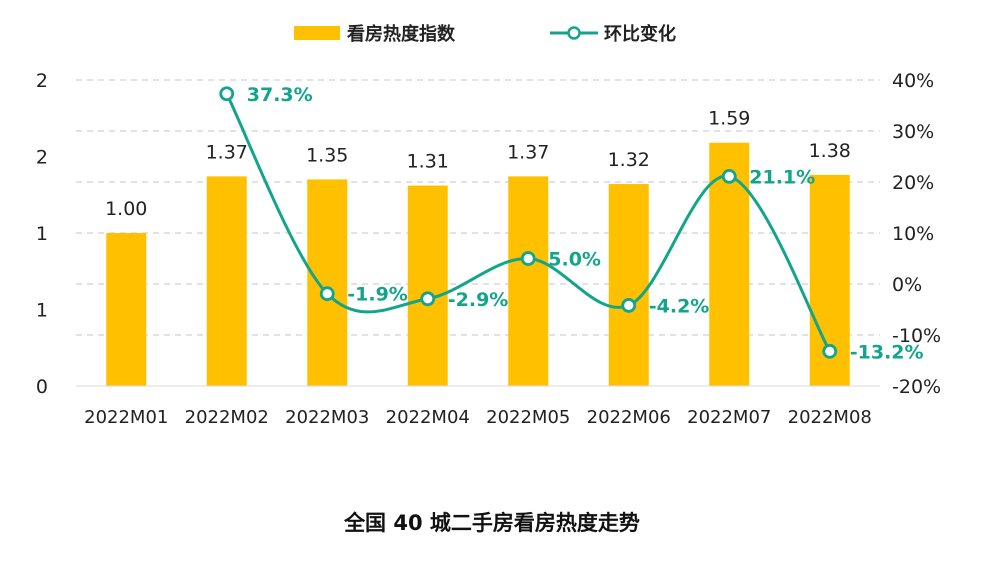  Describe the element at coordinates (401, 34) in the screenshot. I see `legend-label-bar: 看房热度指数` at that location.